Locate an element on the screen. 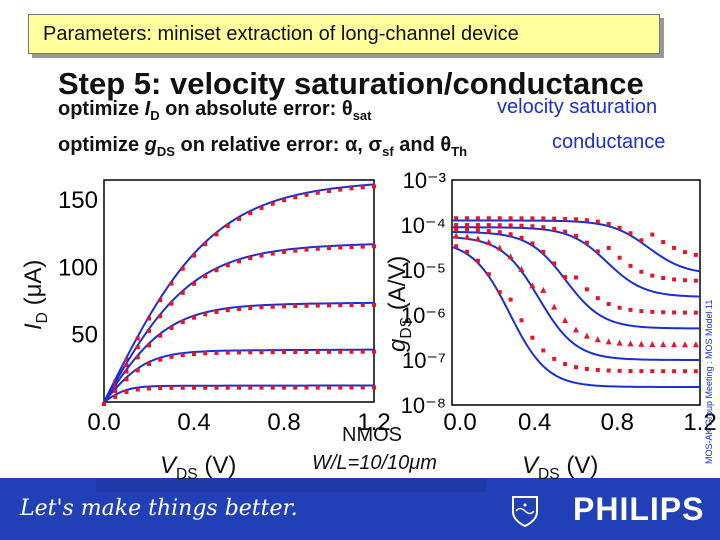 The height and width of the screenshot is (540, 720). gds-x-tick-label: 0.4 is located at coordinates (534, 422).